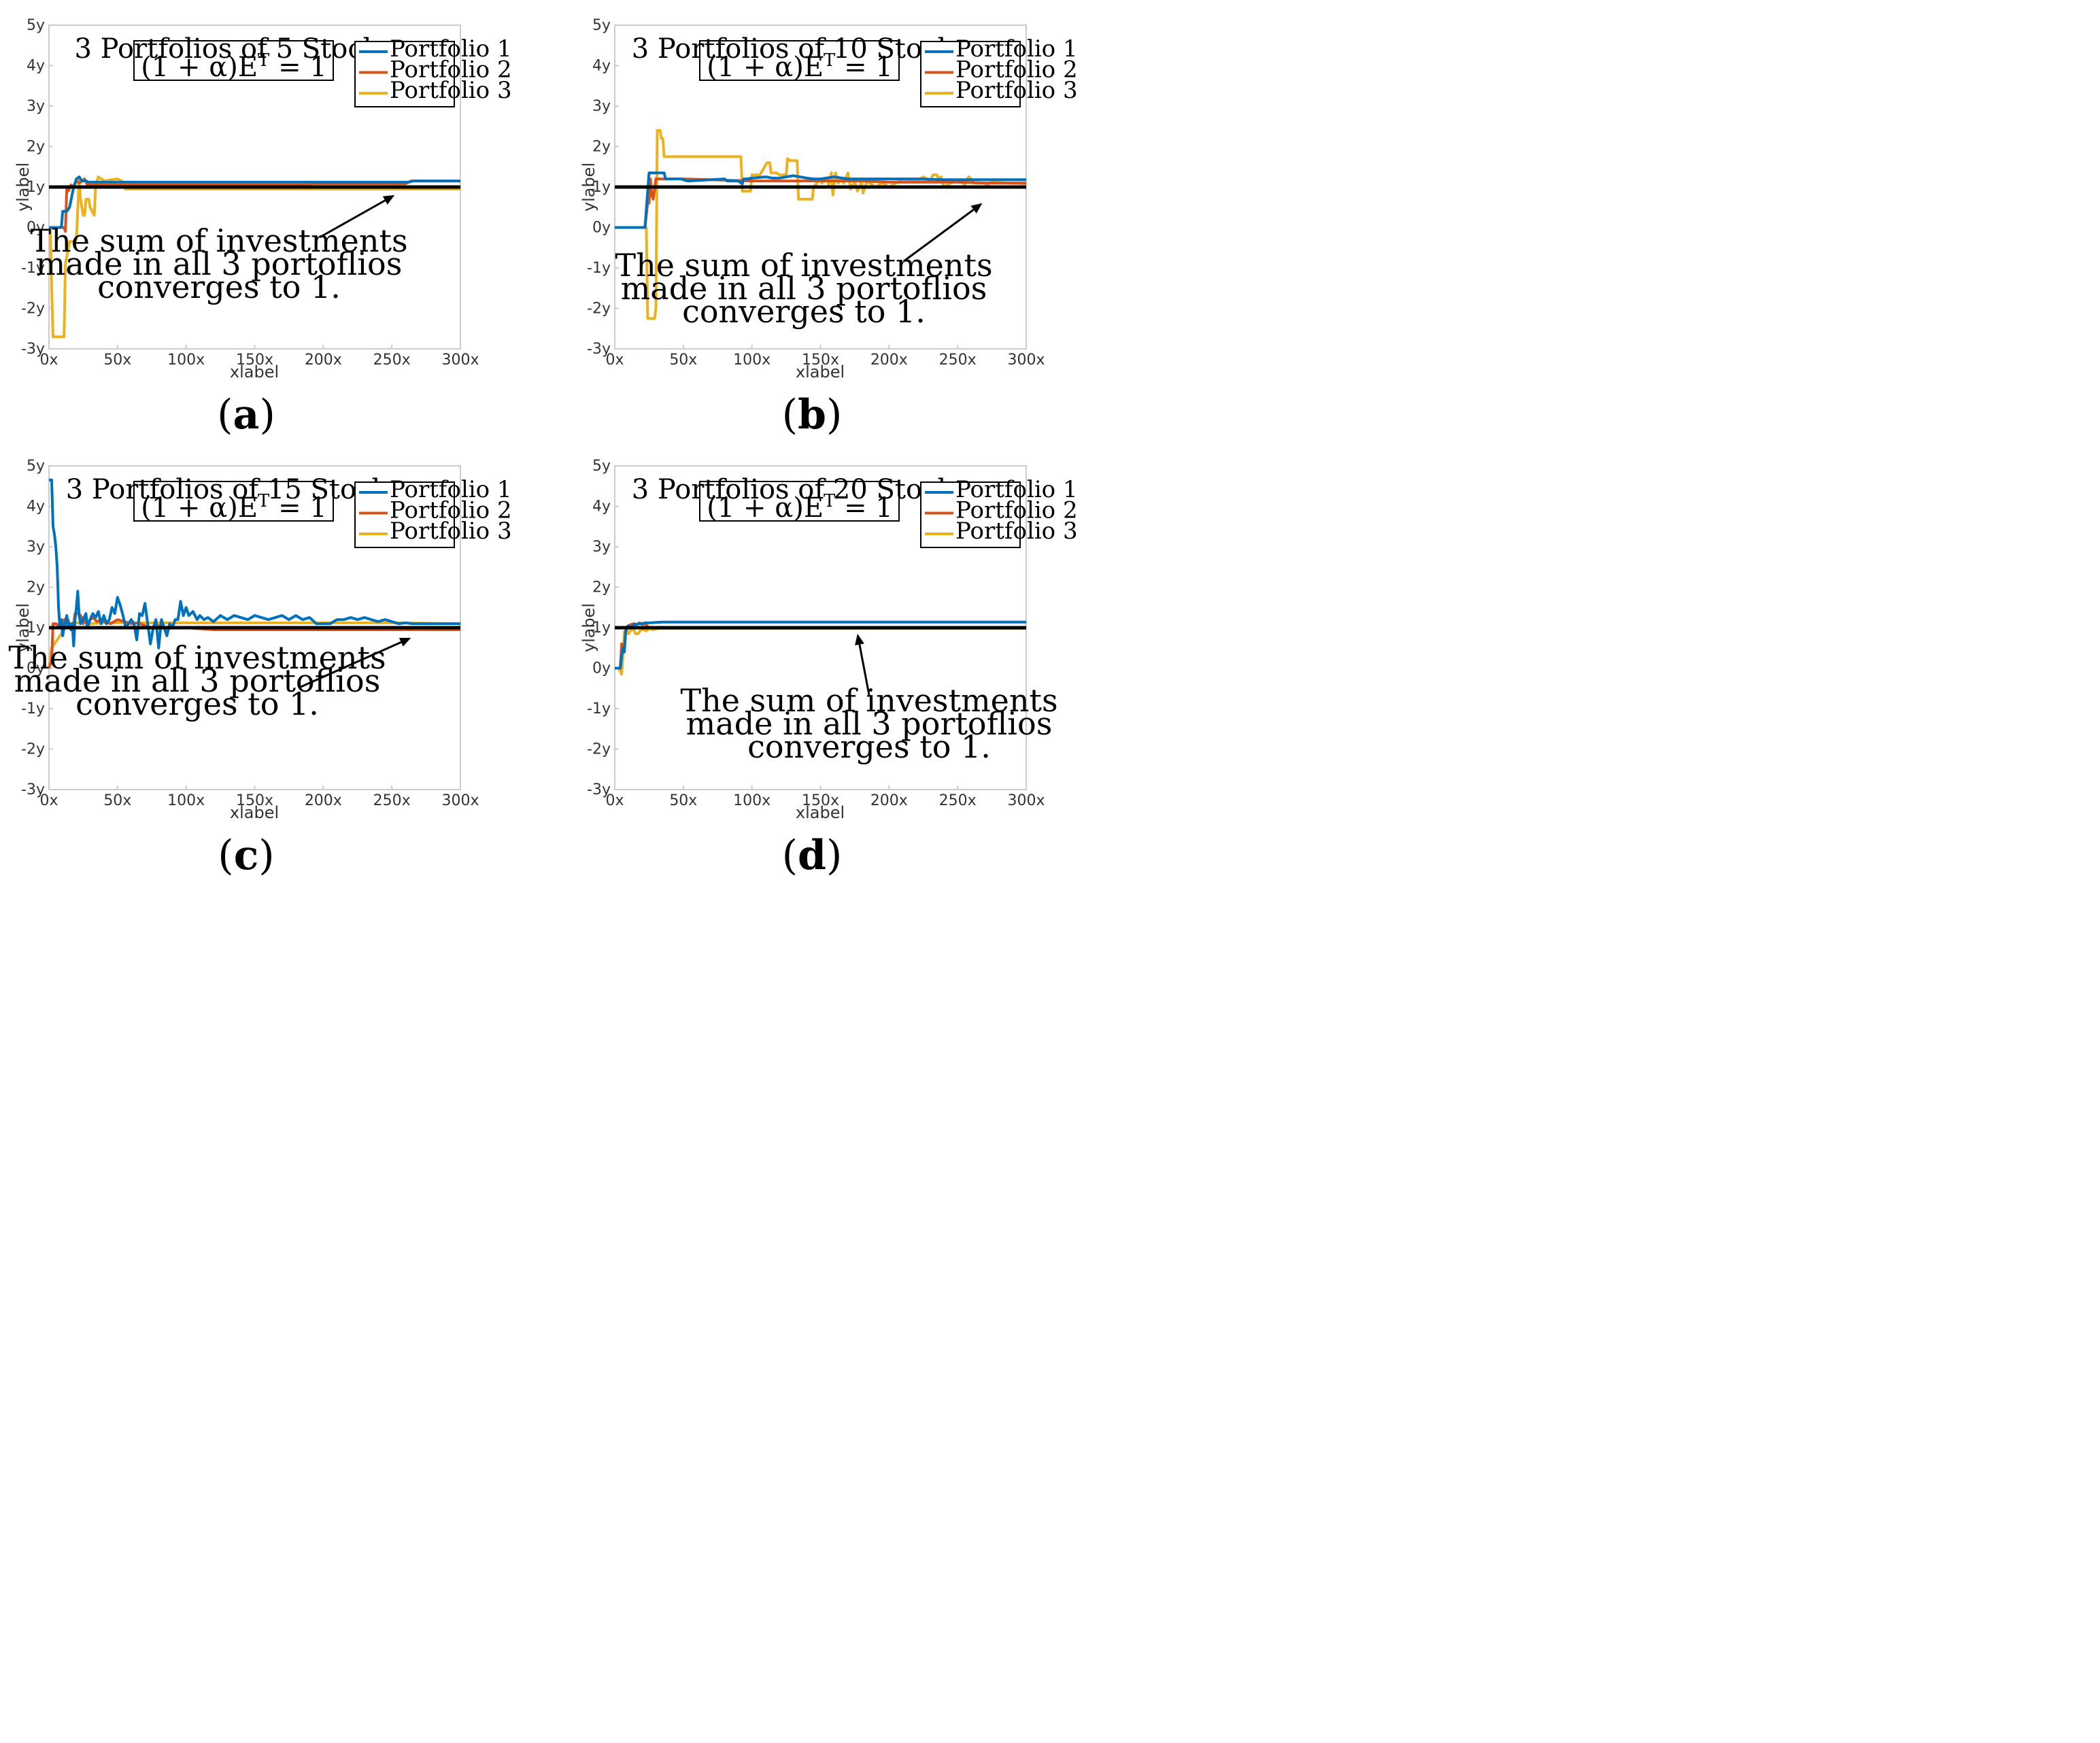 The width and height of the screenshot is (2100, 1743). I want to click on title-box: 3 Portfolios of 15 Stocks (1 + α)ET = 1, so click(234, 499).